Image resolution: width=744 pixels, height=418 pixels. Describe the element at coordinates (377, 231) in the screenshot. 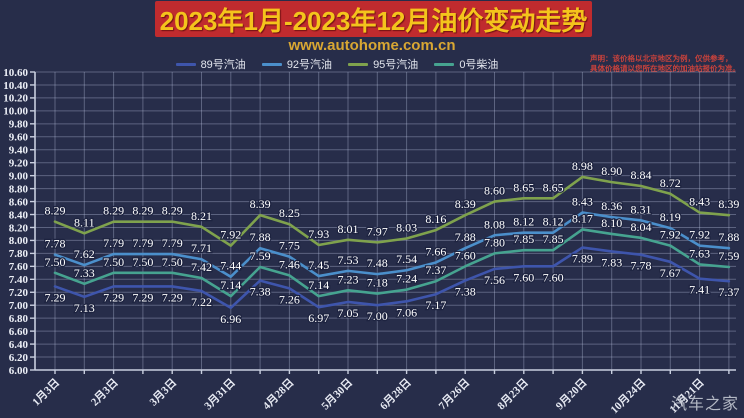

I see `svg-text: 7.97` at that location.